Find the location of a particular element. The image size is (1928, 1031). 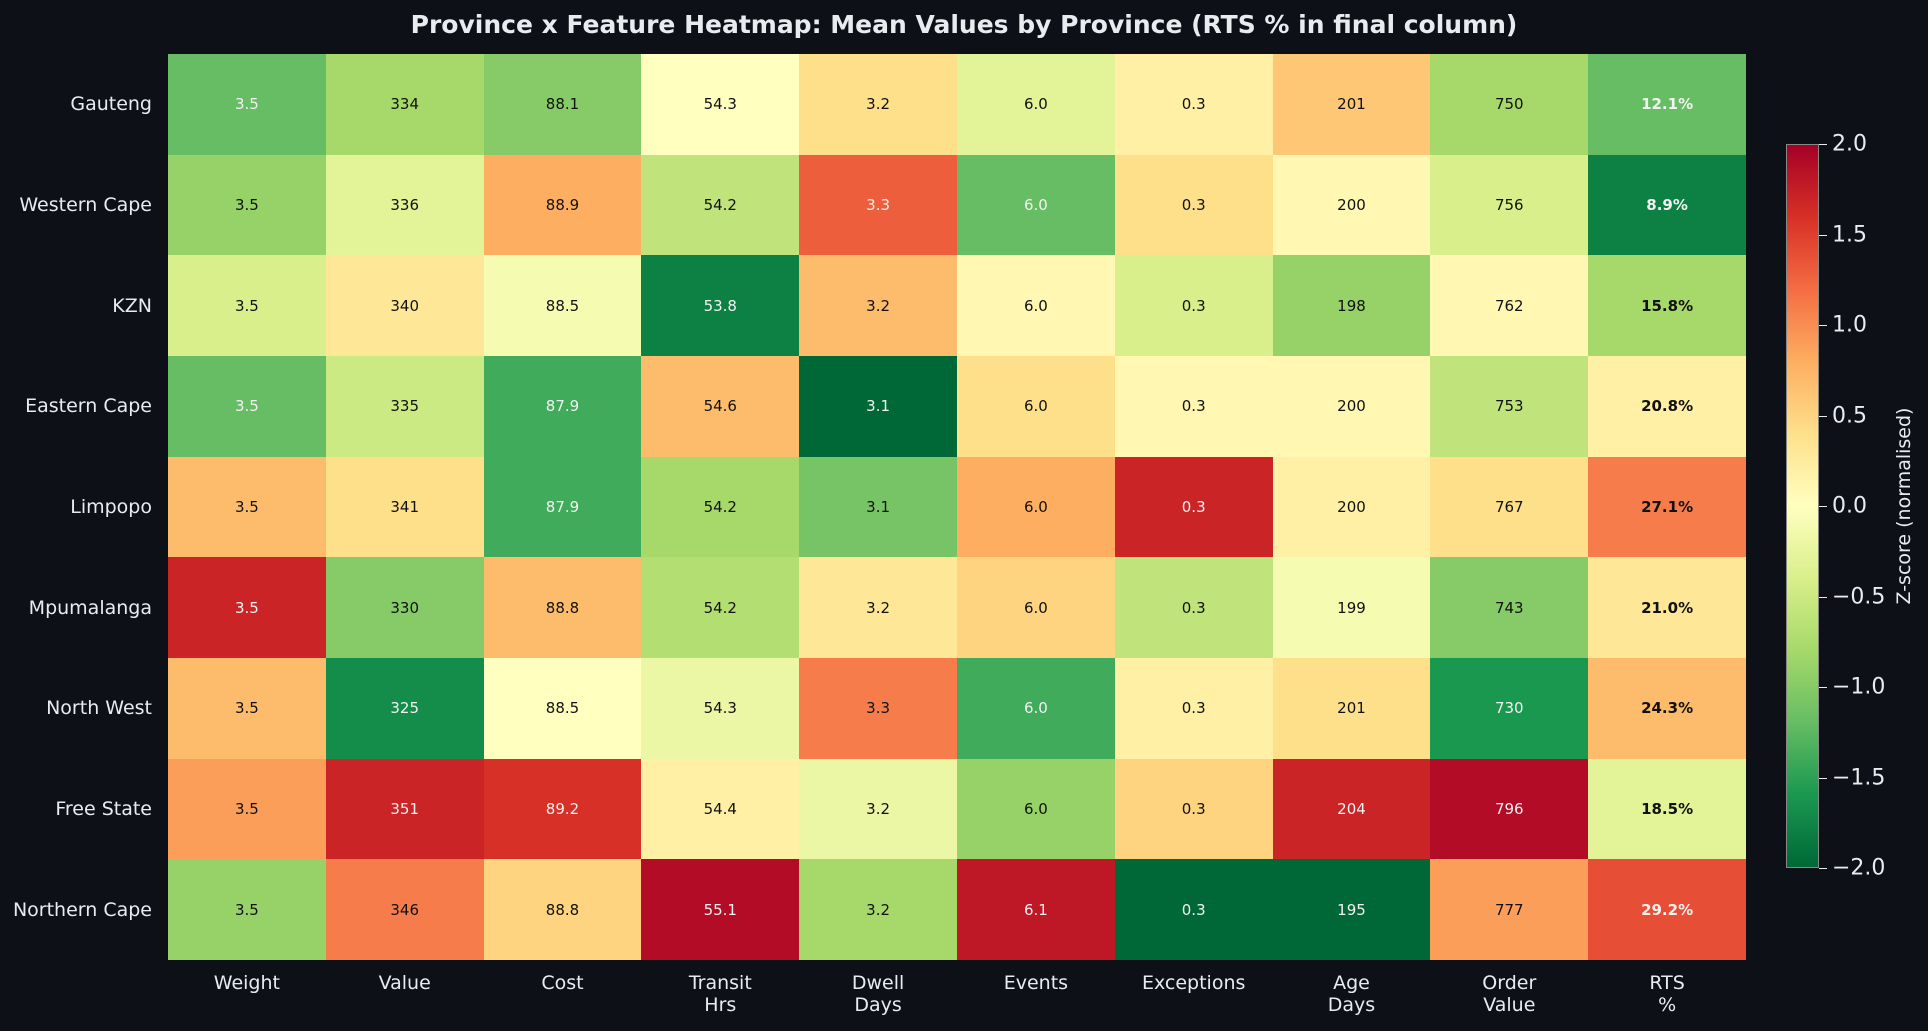

heatmap-cell: 8.9% is located at coordinates (1667, 205).